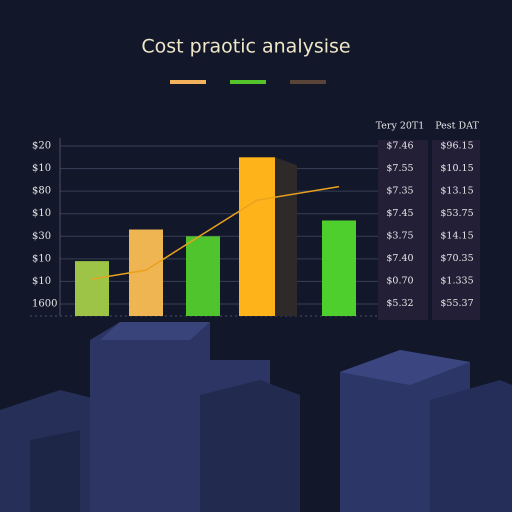 This screenshot has height=512, width=512. I want to click on chart-title: Cost praotic analysise, so click(245, 47).